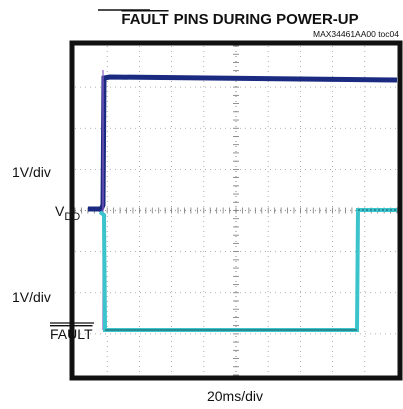 The height and width of the screenshot is (409, 403). I want to click on channel-2-name: FAULT, so click(71, 334).